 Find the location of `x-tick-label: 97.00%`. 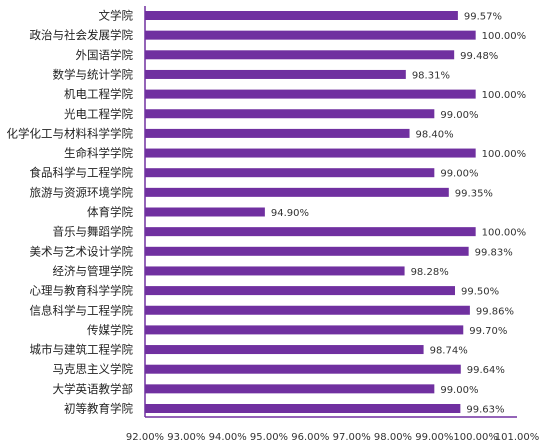

x-tick-label: 97.00% is located at coordinates (352, 437).